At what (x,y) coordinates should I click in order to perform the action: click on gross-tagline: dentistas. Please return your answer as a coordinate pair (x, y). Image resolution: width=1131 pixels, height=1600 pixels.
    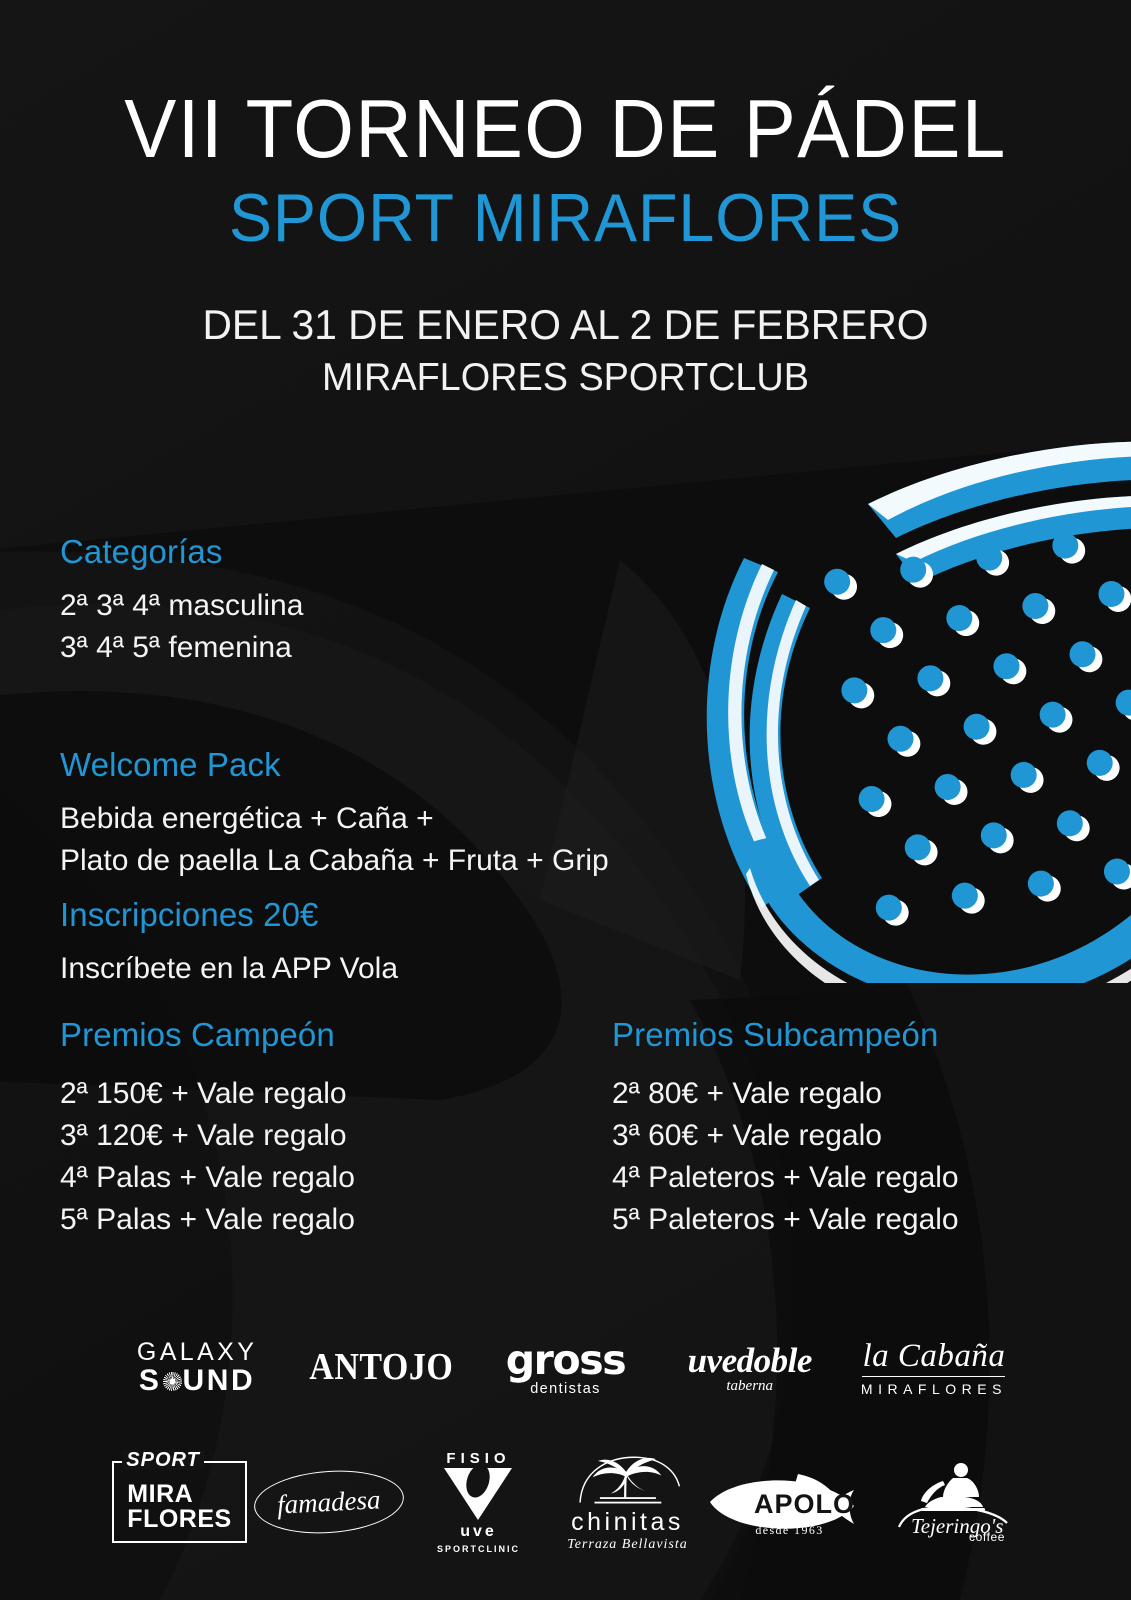
    Looking at the image, I should click on (565, 1388).